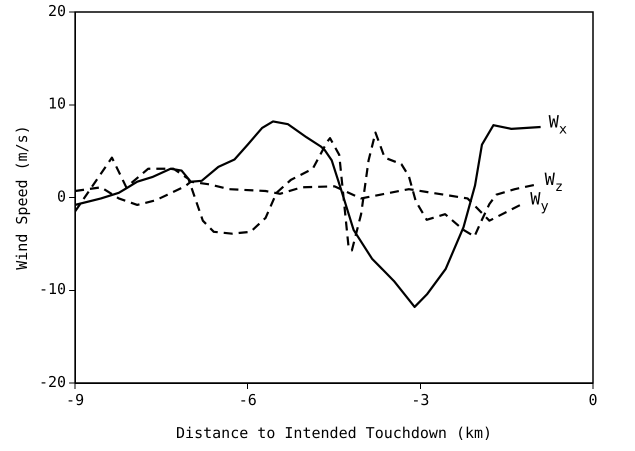  What do you see at coordinates (61, 196) in the screenshot?
I see `y-tick-label: 0` at bounding box center [61, 196].